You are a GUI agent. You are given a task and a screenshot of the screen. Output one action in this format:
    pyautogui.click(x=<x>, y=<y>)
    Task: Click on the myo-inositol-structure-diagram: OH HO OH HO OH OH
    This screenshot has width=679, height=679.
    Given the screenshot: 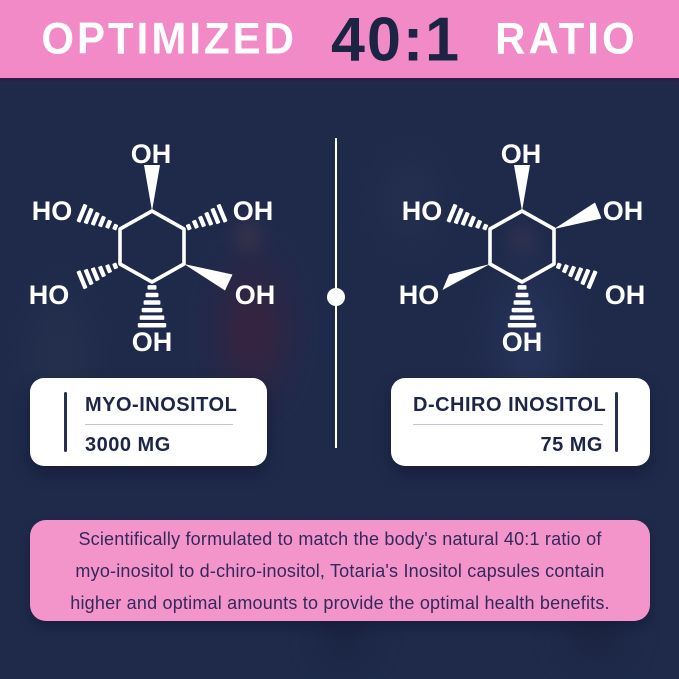 What is the action you would take?
    pyautogui.click(x=152, y=248)
    